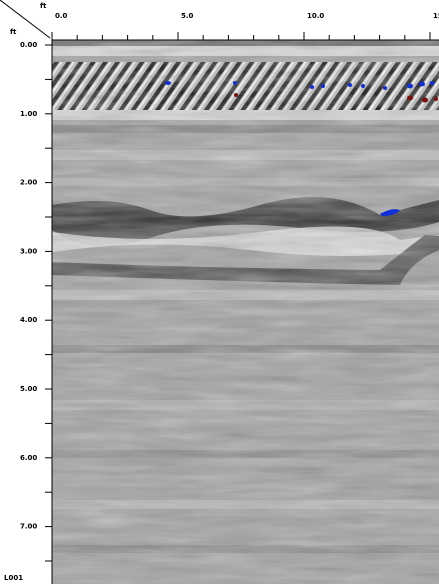  I want to click on y-tick-label: 2.00, so click(28, 183).